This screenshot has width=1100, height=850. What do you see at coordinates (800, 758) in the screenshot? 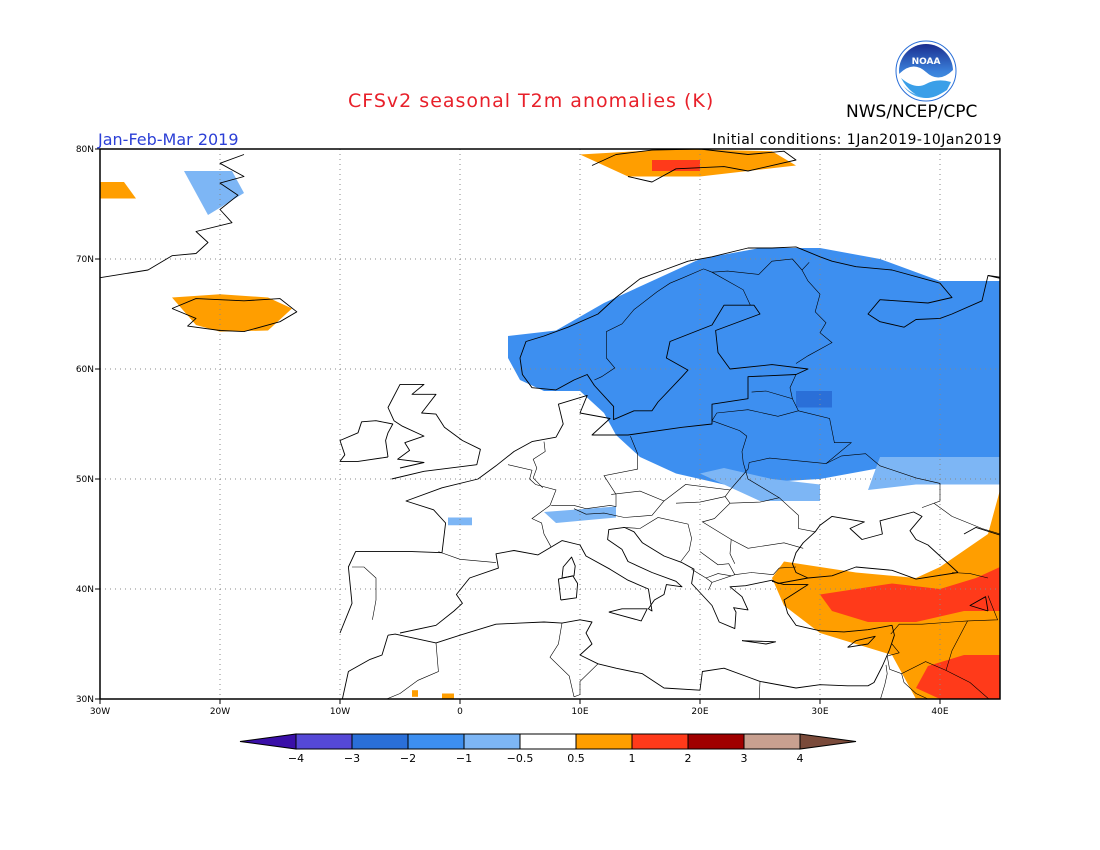
I see `colorbar-label: 4` at bounding box center [800, 758].